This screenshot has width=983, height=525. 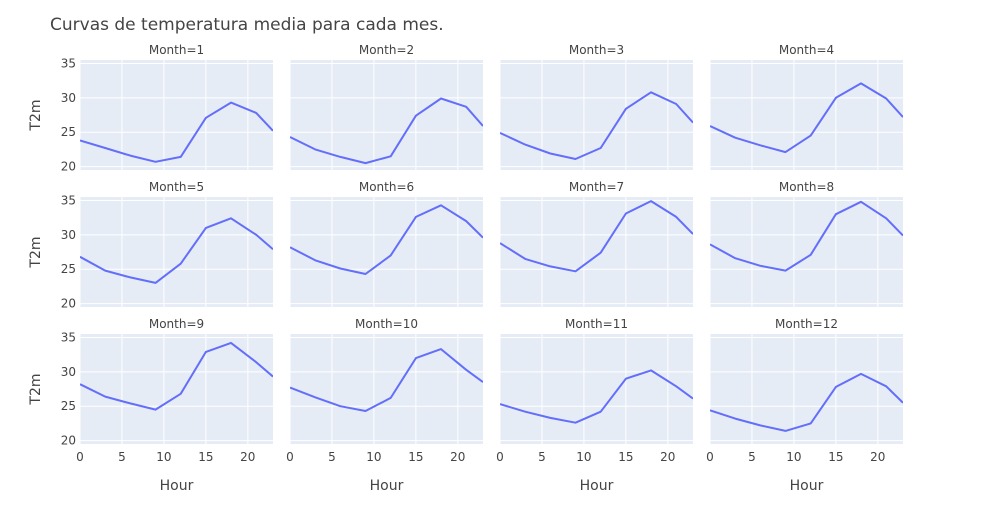 I want to click on series-line-Month=4, so click(x=806, y=118).